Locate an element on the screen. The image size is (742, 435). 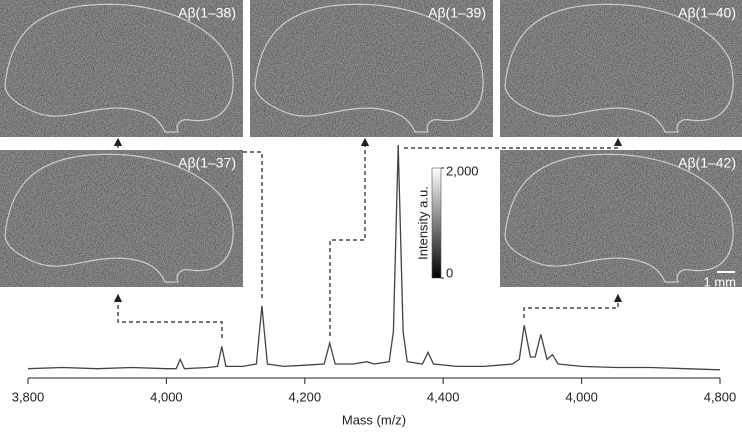
image-panel: Aβ(1–37) is located at coordinates (121, 218).